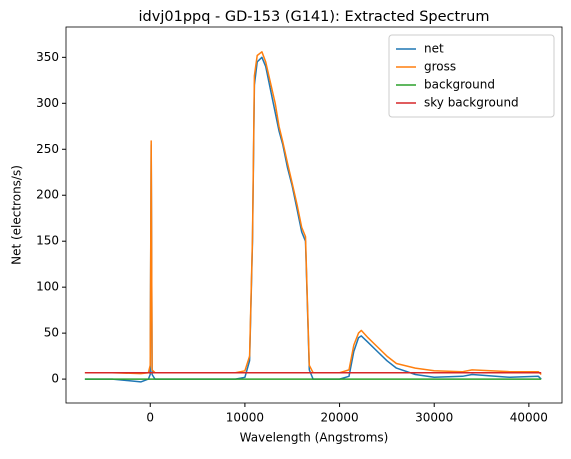 This screenshot has width=571, height=459. I want to click on y-tick-label: 150, so click(47, 241).